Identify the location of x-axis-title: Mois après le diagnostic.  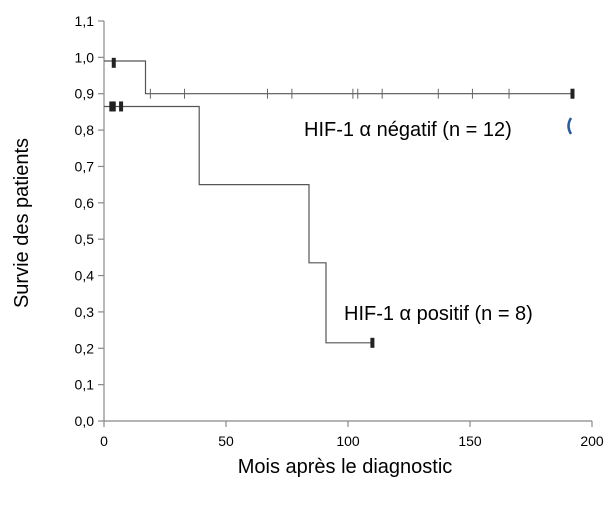
(345, 467).